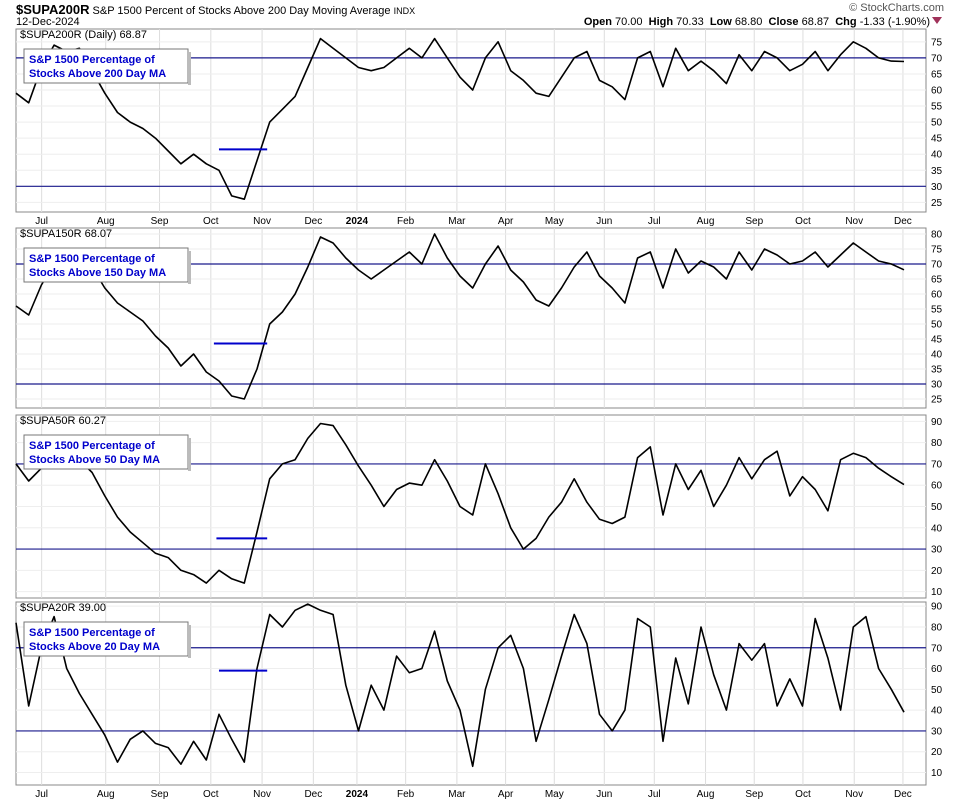 This screenshot has height=800, width=960. Describe the element at coordinates (94, 647) in the screenshot. I see `legend-line-2: Stocks Above 20 Day MA` at that location.